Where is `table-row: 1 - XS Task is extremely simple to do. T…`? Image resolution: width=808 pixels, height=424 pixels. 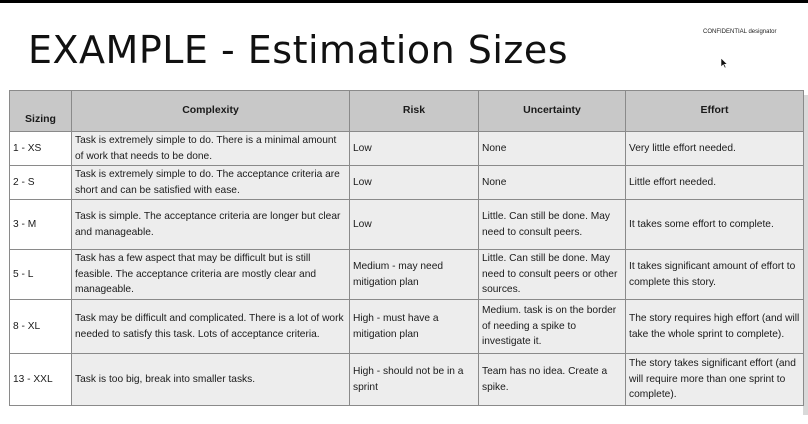
table-row: 1 - XS Task is extremely simple to do. T… is located at coordinates (406, 148).